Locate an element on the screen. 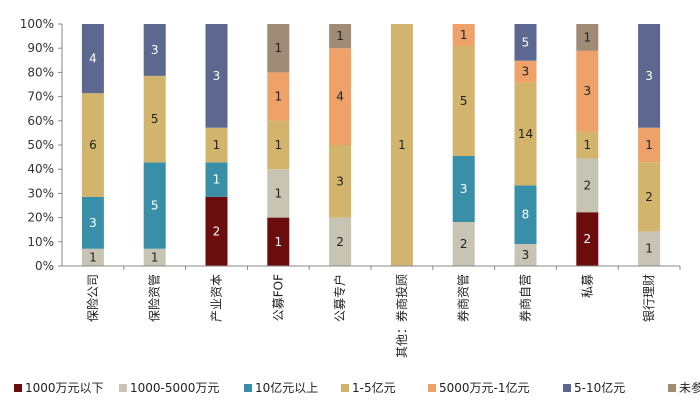  bar-stack: 1 3 6 4 is located at coordinates (92, 145).